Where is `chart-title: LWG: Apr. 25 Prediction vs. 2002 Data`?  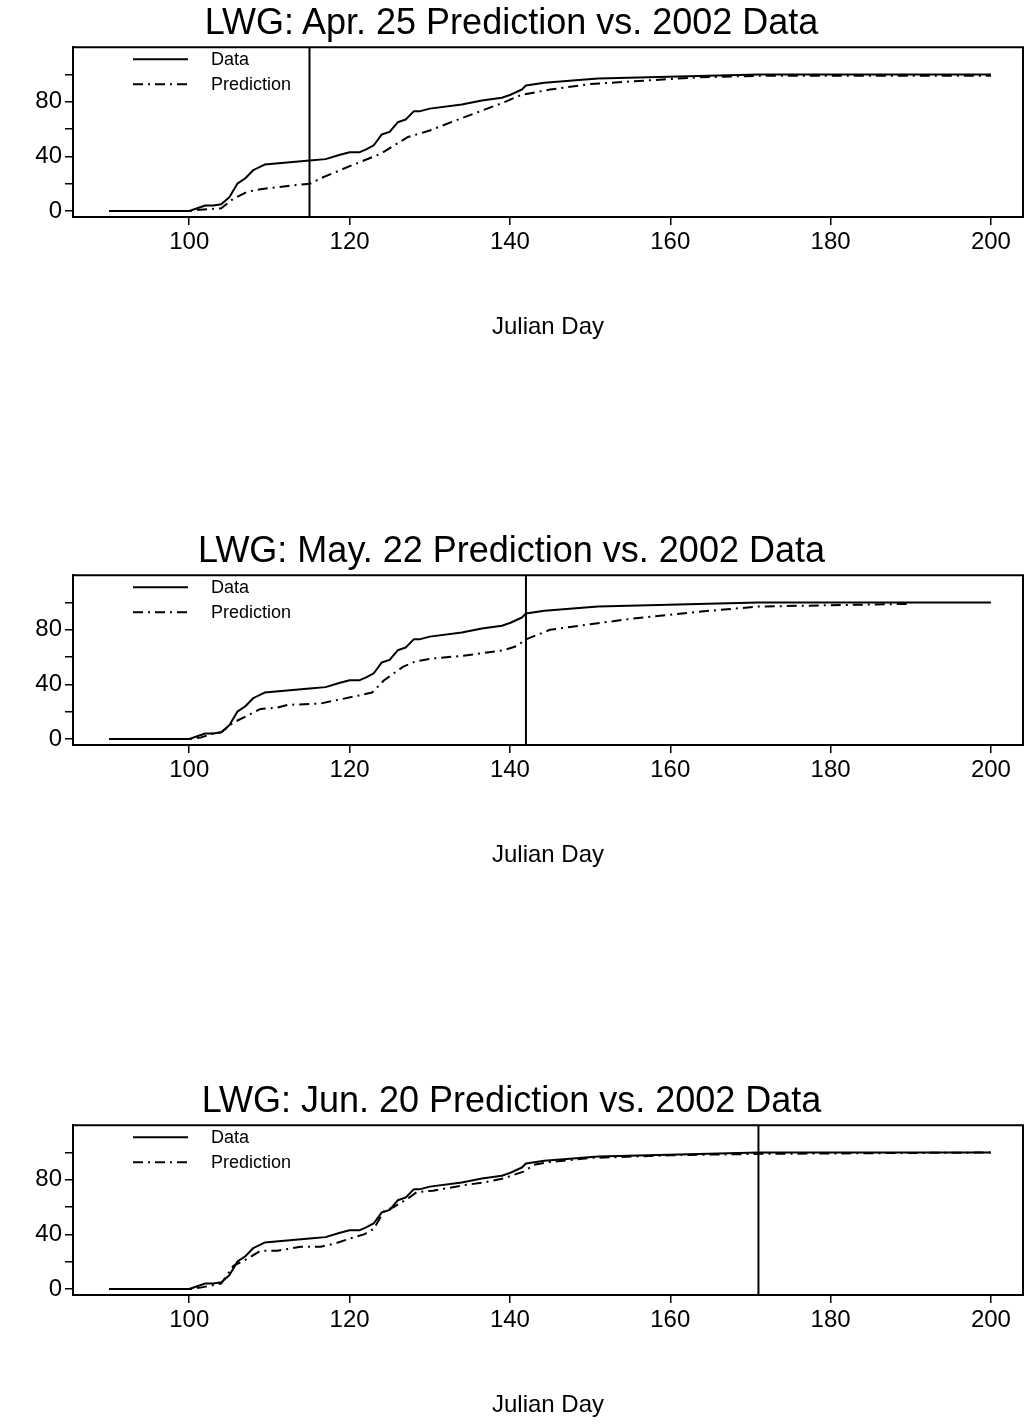 chart-title: LWG: Apr. 25 Prediction vs. 2002 Data is located at coordinates (512, 21).